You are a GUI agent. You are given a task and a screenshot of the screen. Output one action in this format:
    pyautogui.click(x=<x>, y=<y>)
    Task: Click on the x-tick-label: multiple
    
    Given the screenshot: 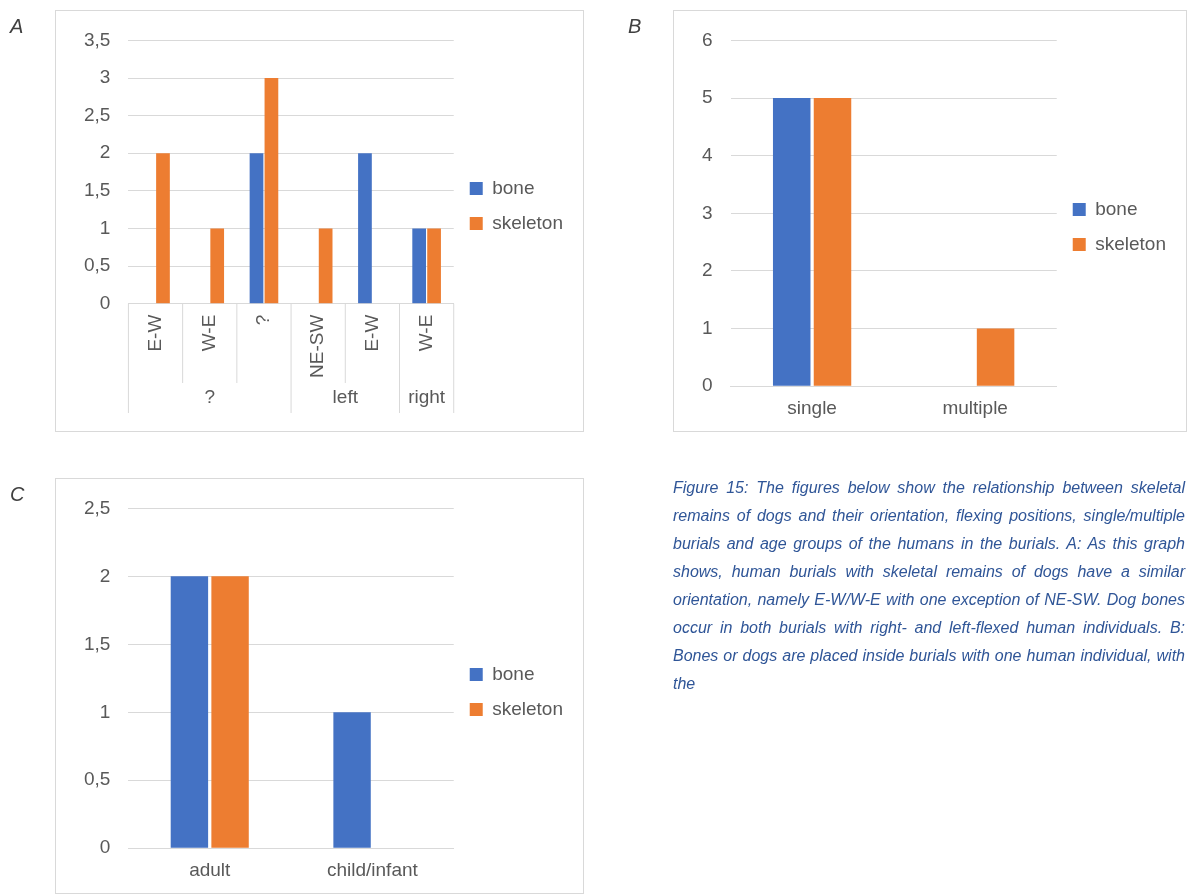 What is the action you would take?
    pyautogui.click(x=975, y=407)
    